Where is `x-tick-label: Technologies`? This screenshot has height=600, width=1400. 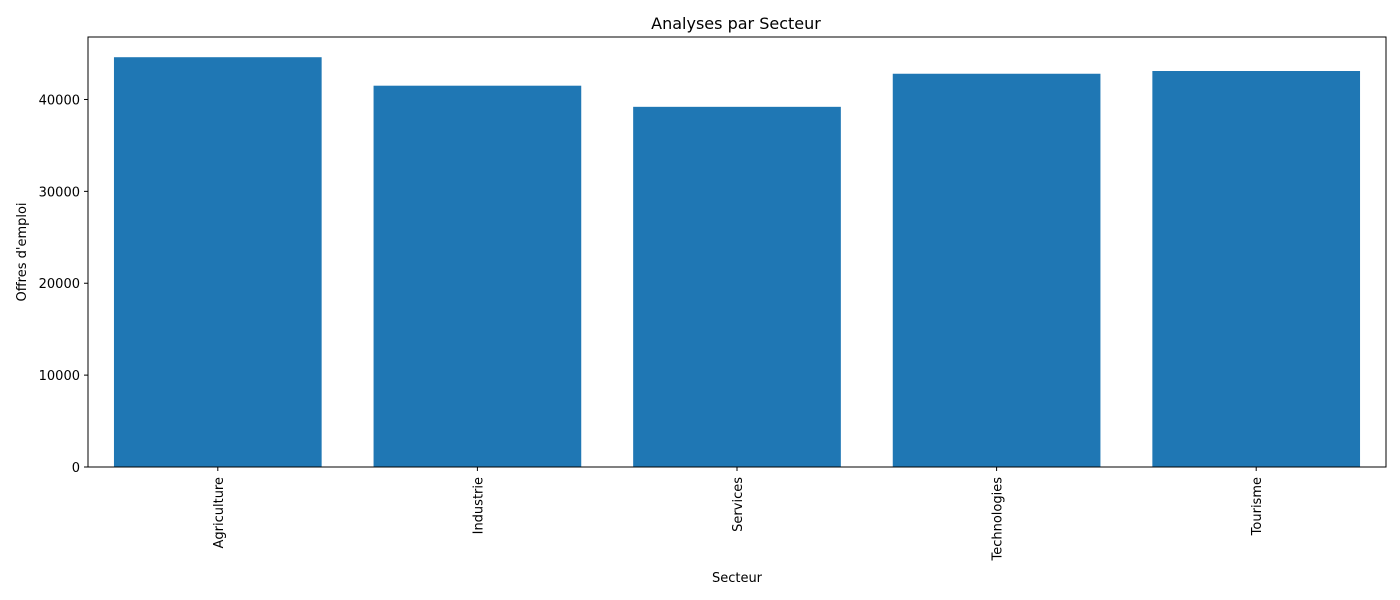 x-tick-label: Technologies is located at coordinates (998, 519).